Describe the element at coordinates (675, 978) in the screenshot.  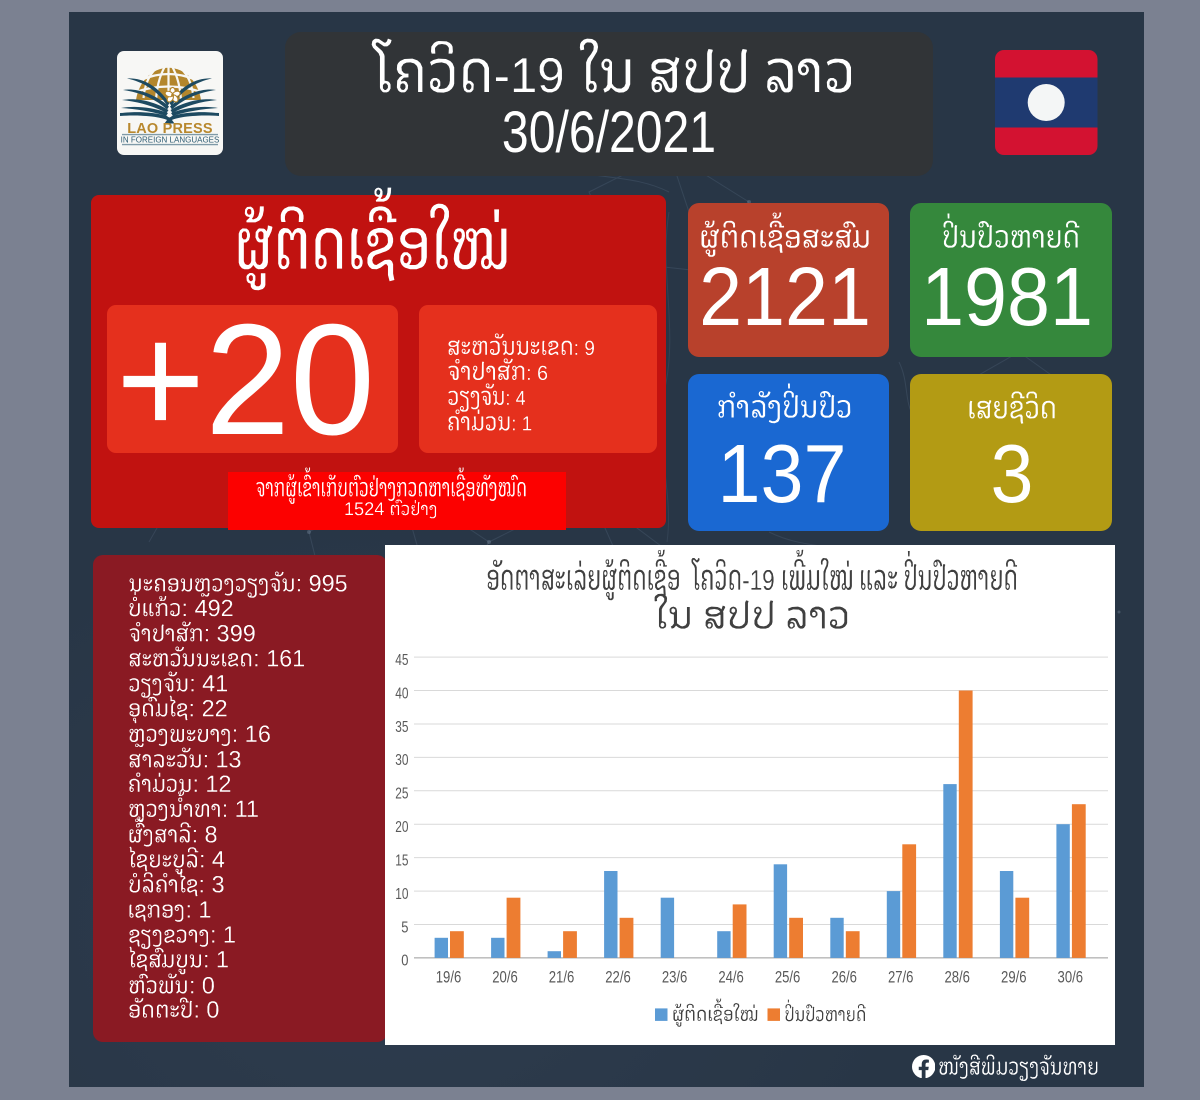
I see `svg-text: 23/6` at that location.